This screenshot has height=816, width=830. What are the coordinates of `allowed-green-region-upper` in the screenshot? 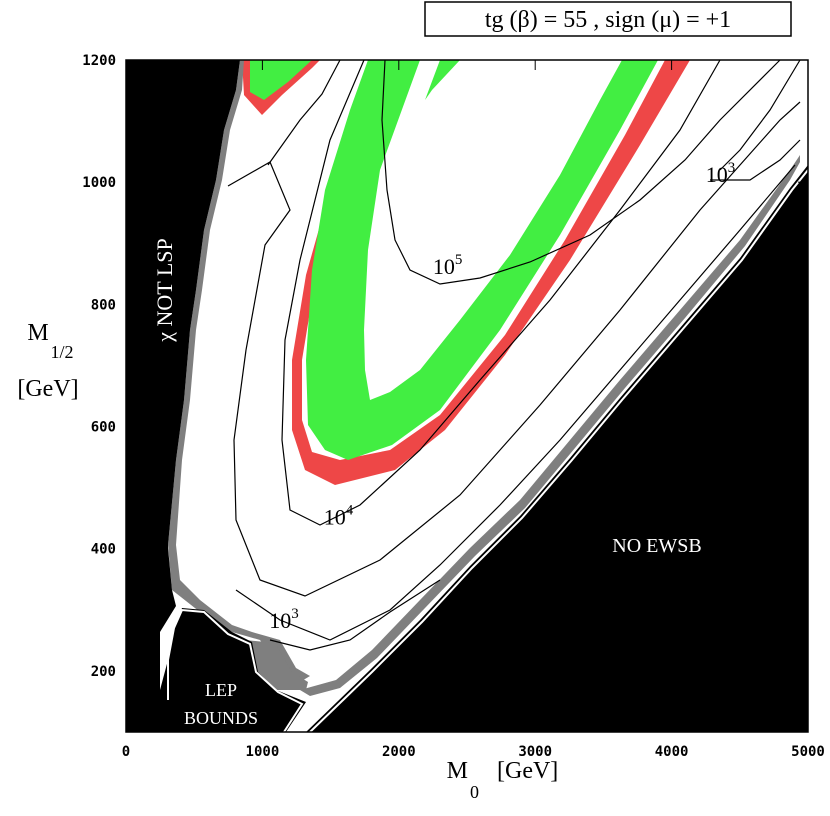 It's located at (442, 80).